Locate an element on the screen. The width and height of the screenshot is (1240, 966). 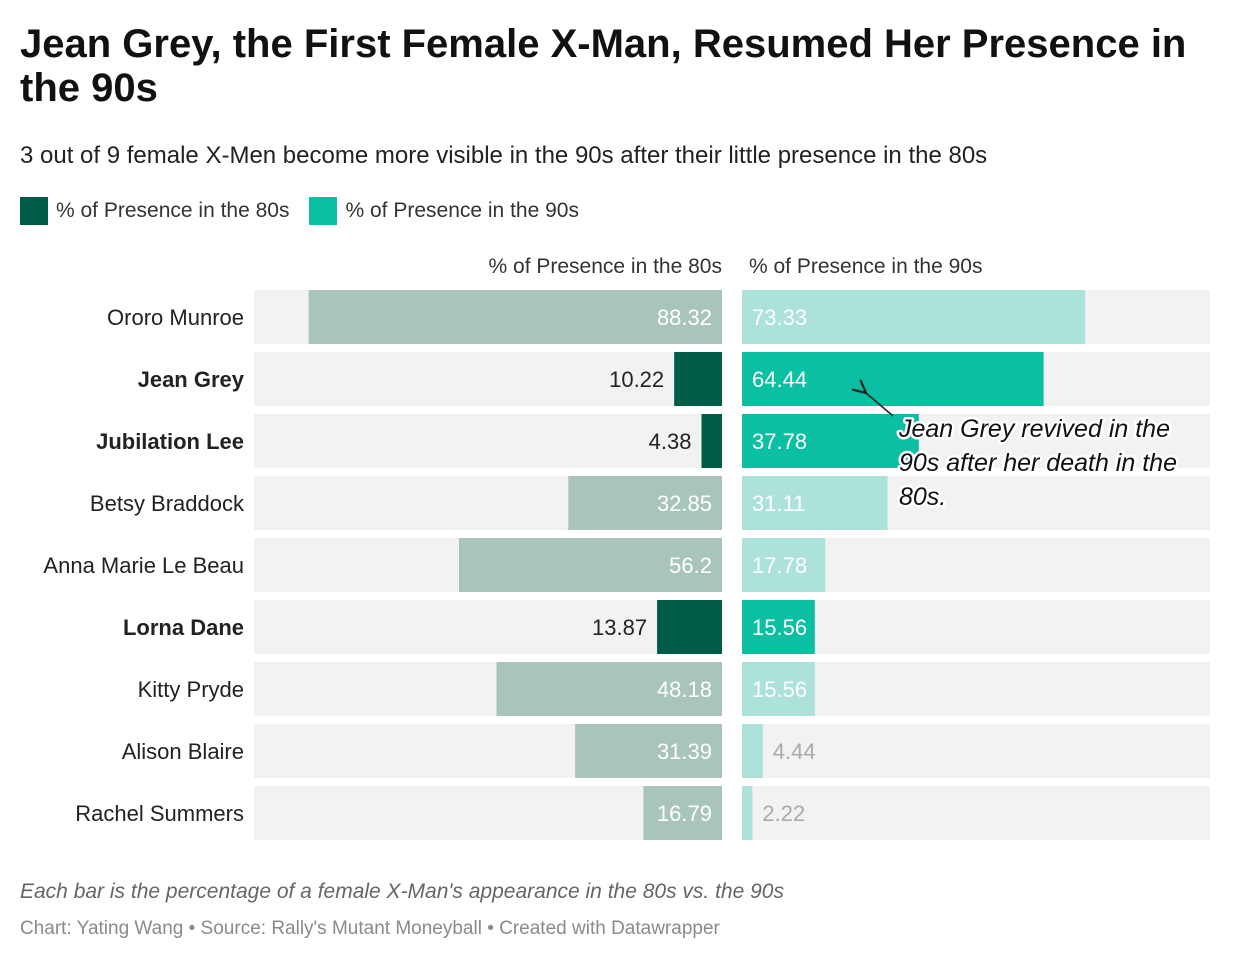
row-label-ororo-munroe: Ororo Munroe is located at coordinates (175, 317).